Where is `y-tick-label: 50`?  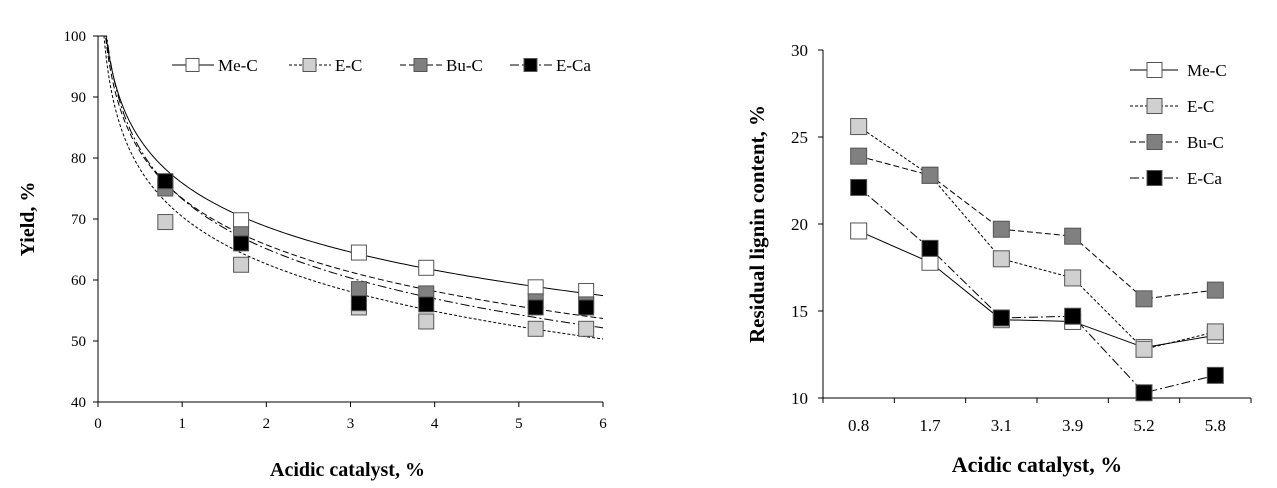
y-tick-label: 50 is located at coordinates (78, 342).